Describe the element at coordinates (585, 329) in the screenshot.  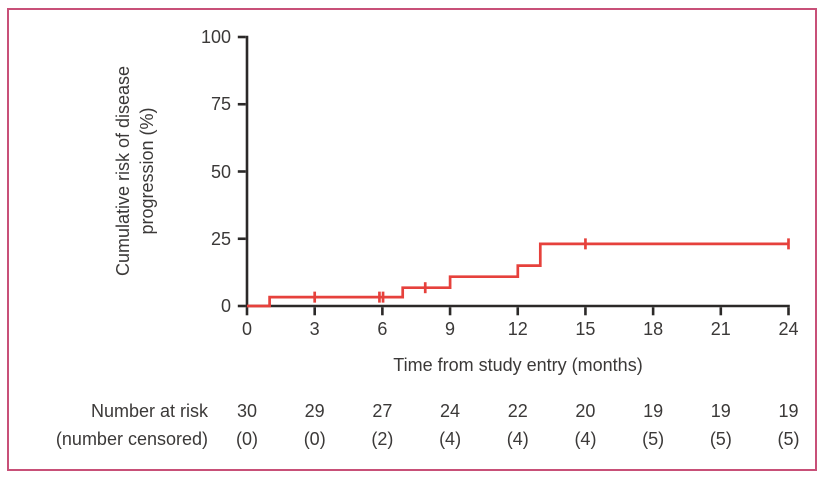
I see `x-tick-label: 15` at that location.